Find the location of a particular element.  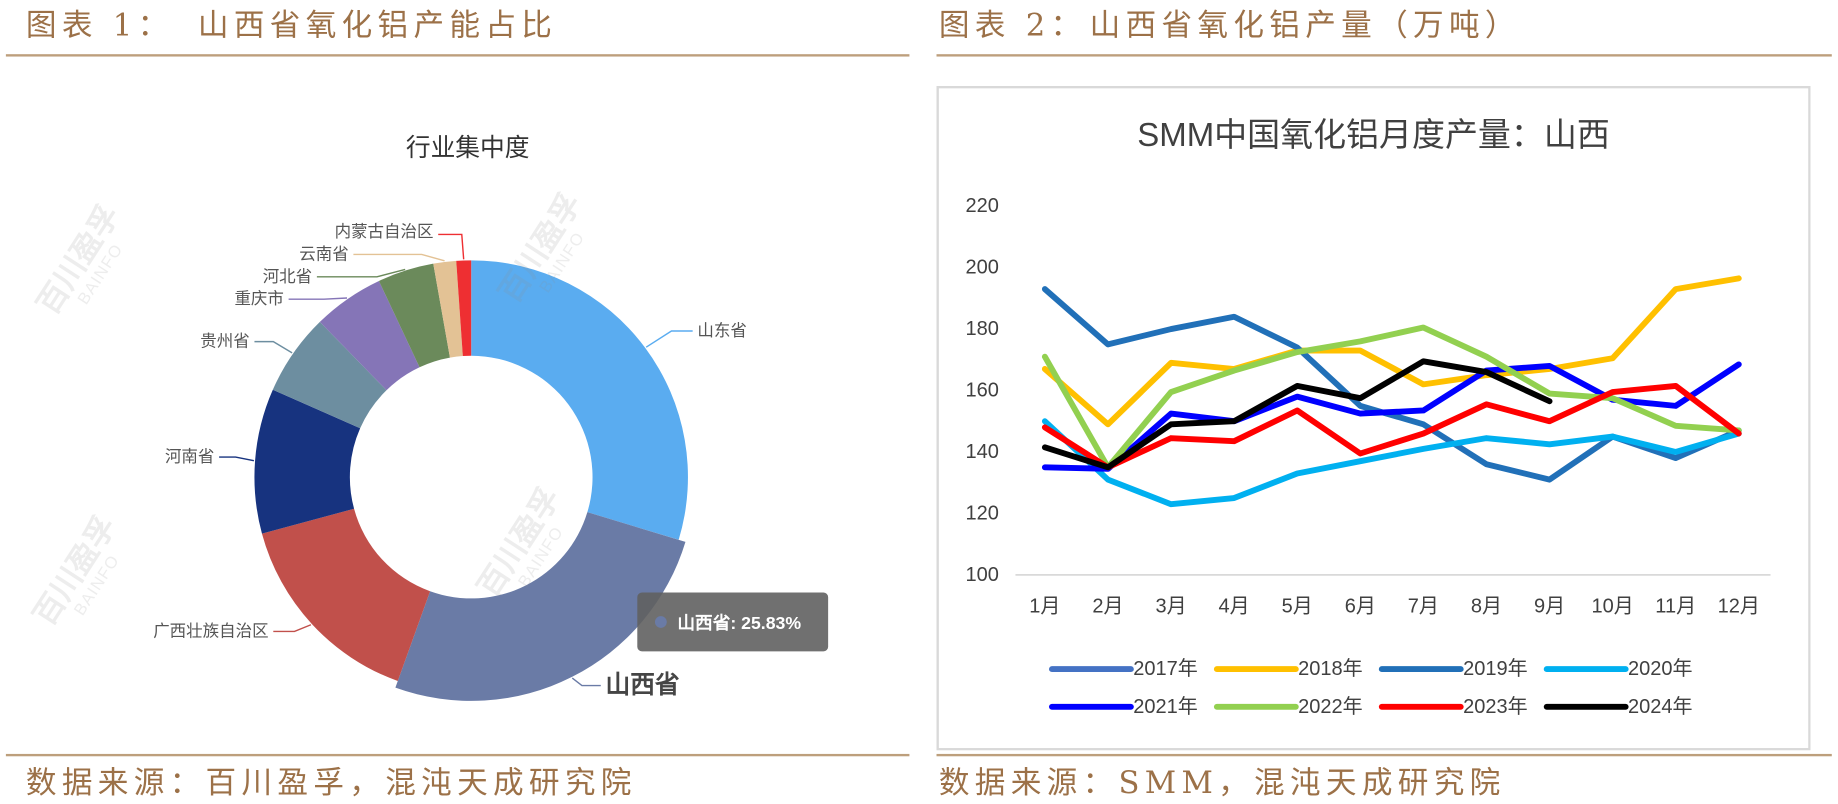

y-tick-label: 140 is located at coordinates (982, 452).